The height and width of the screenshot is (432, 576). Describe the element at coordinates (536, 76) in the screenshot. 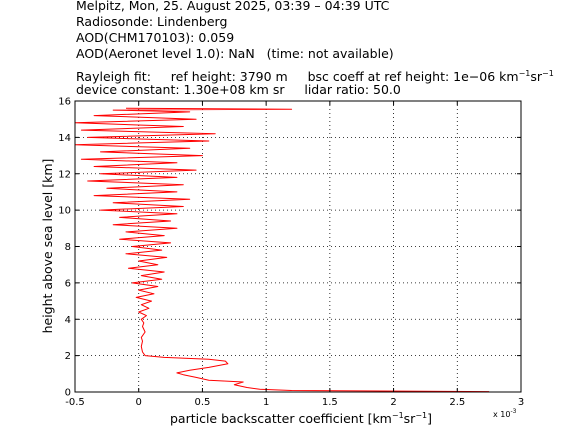

I see `bsc-coeff-unit: sr` at that location.